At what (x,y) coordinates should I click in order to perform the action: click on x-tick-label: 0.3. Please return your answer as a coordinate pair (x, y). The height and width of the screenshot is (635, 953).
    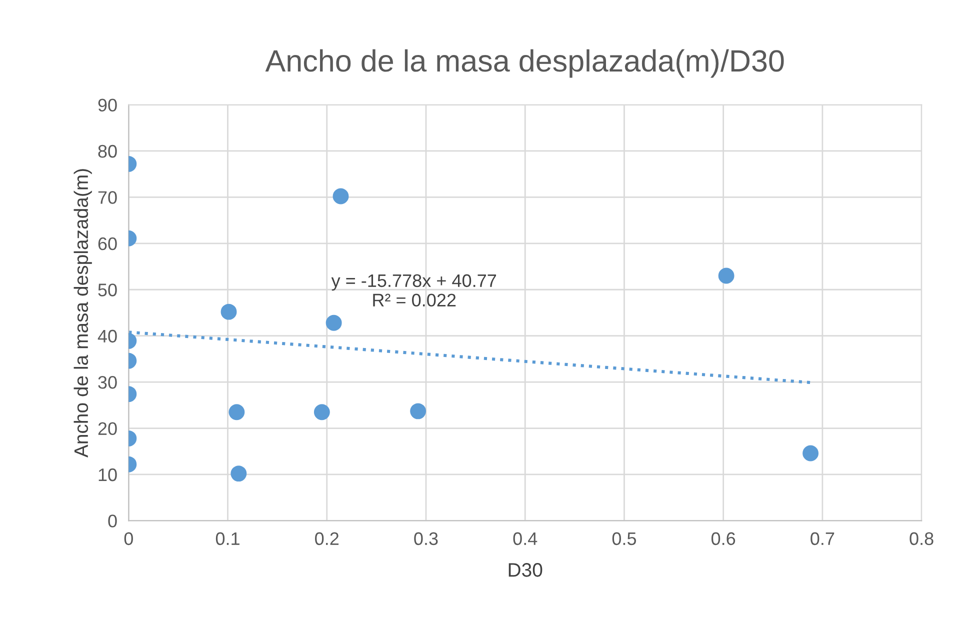
    Looking at the image, I should click on (426, 539).